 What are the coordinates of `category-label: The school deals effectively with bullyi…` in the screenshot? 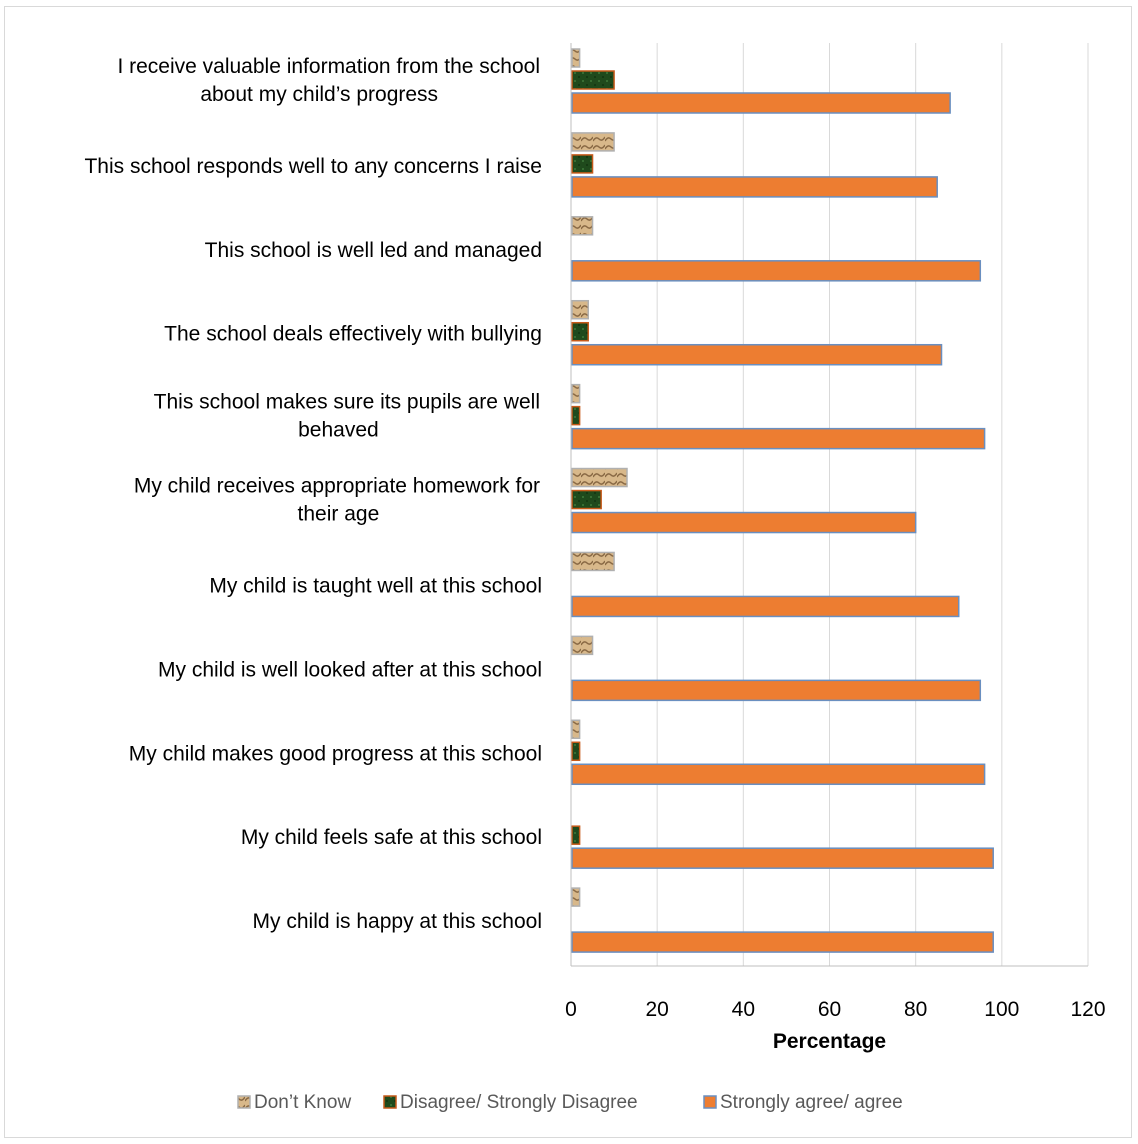 It's located at (353, 334).